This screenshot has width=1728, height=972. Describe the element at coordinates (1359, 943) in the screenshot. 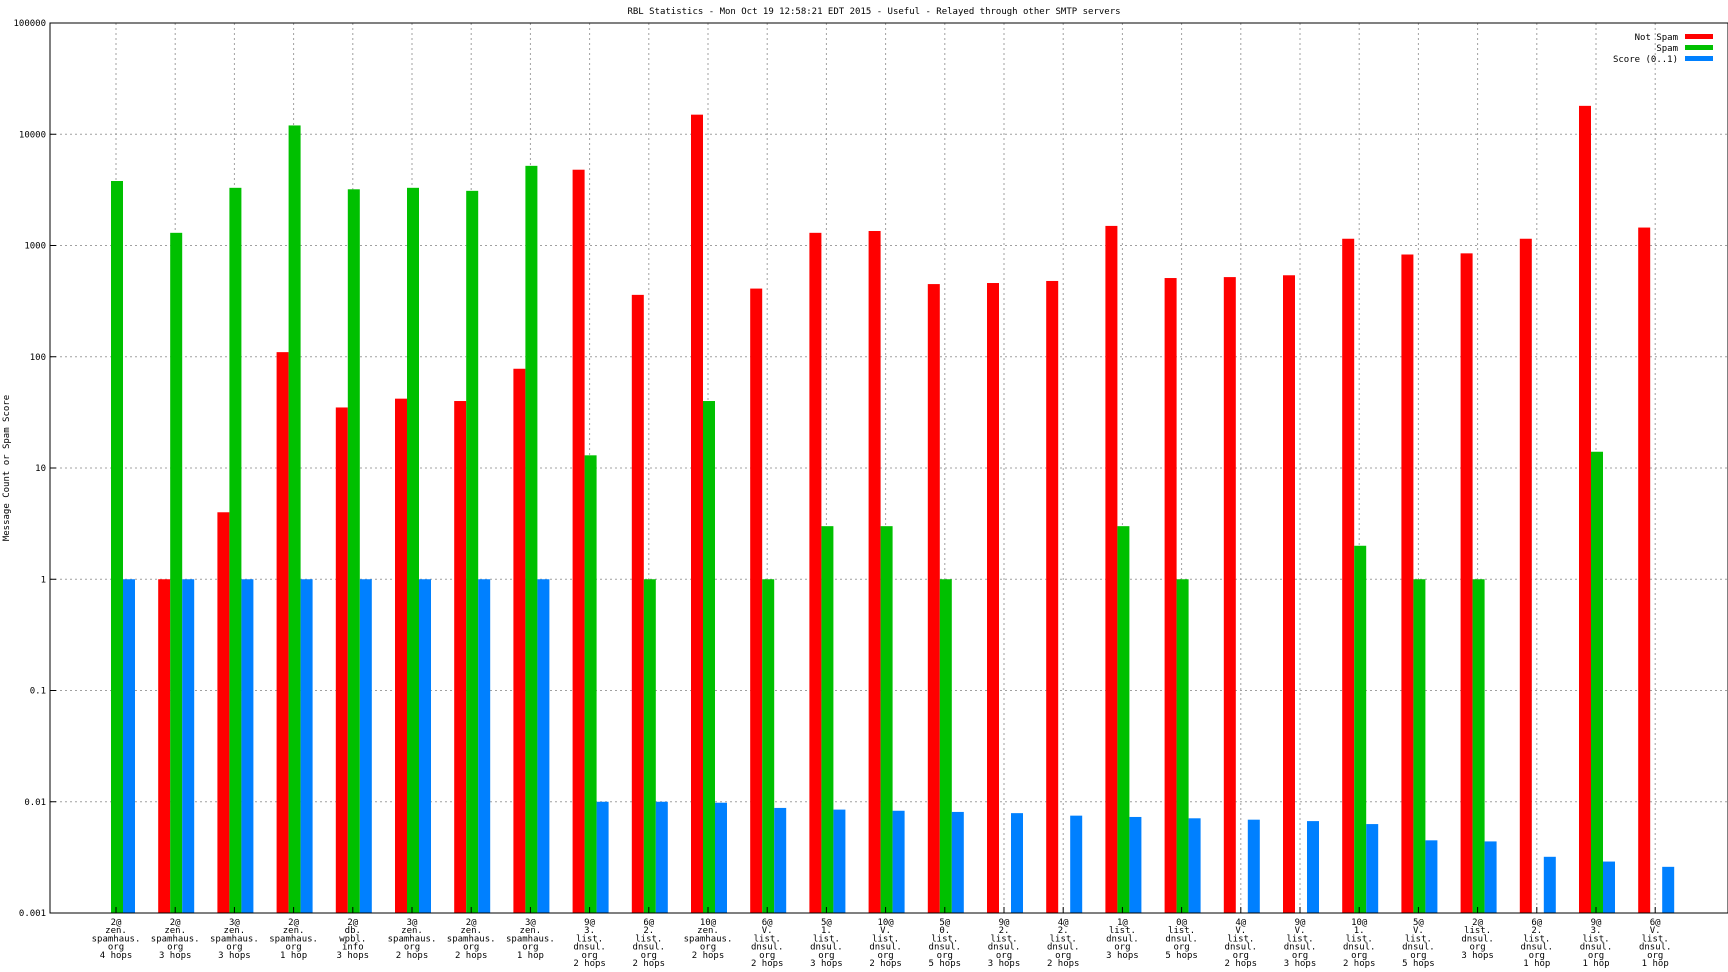

I see `x-tick-label: 10@ 1. list. dnsul. org 2 hops` at that location.